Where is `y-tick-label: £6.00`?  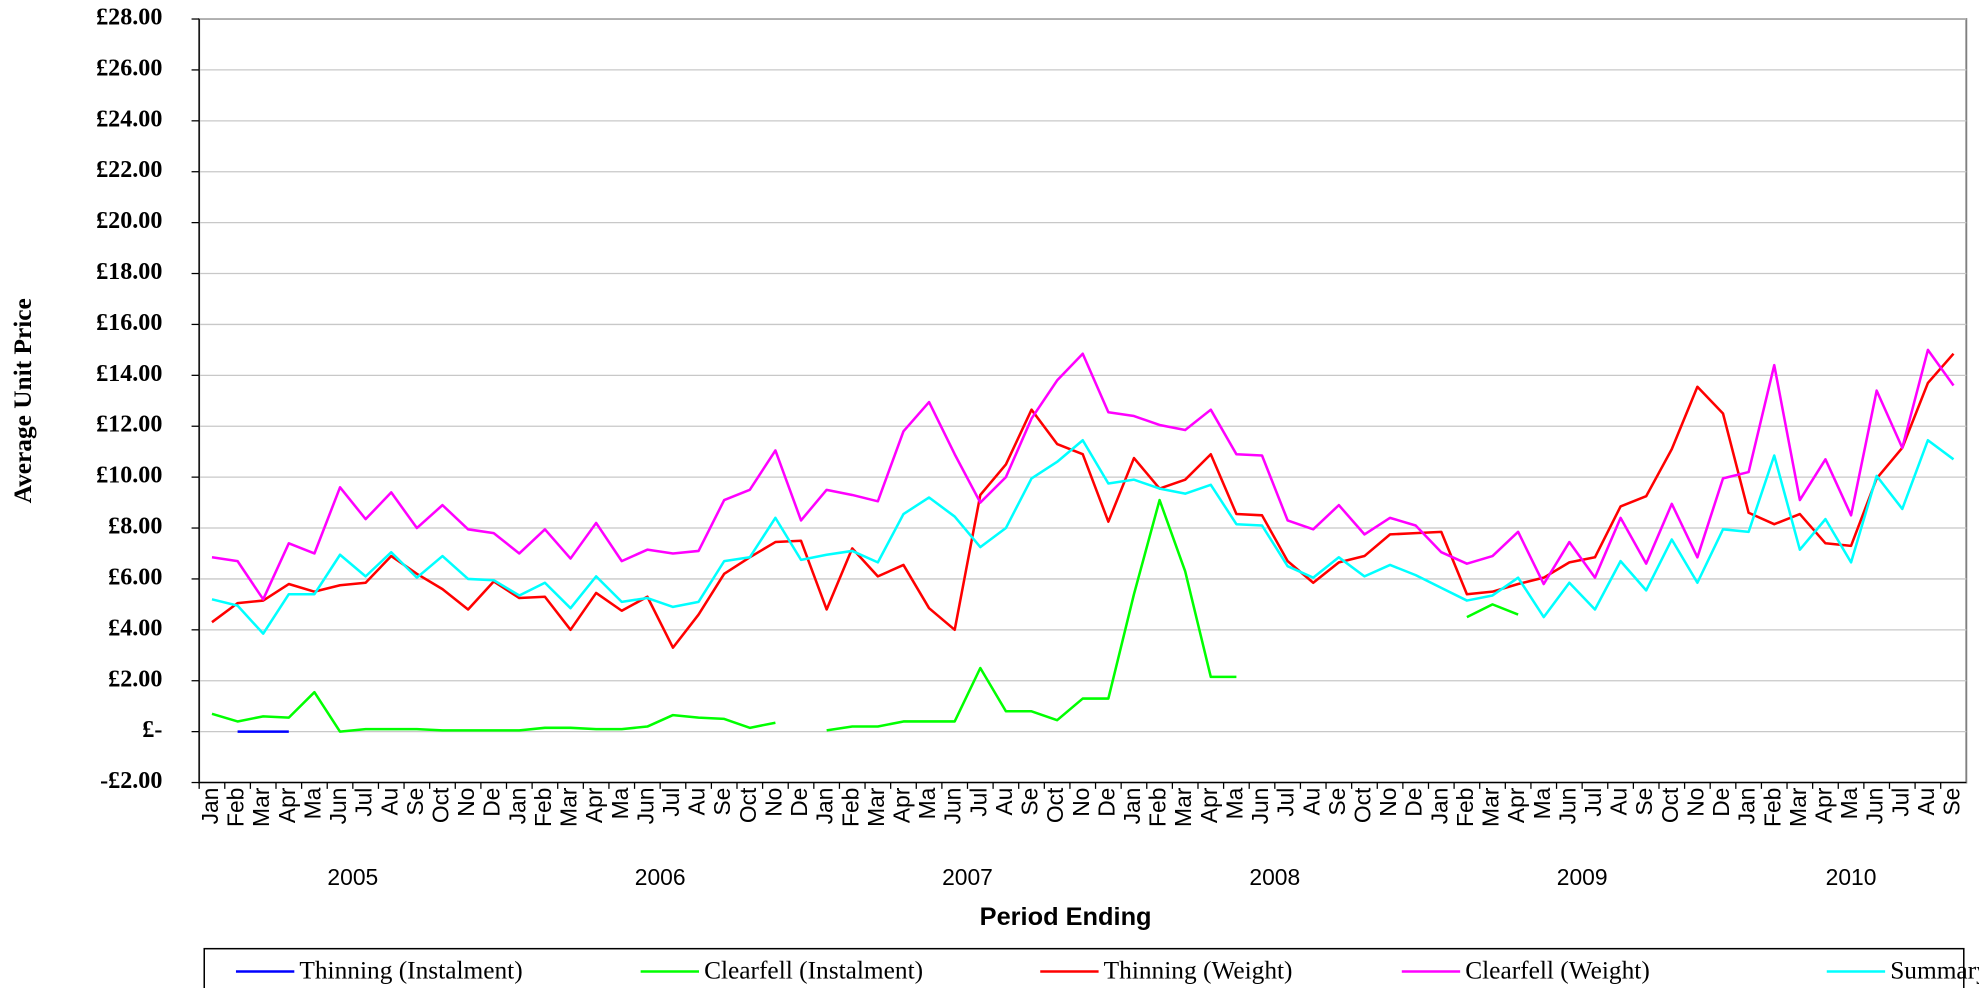
y-tick-label: £6.00 is located at coordinates (135, 577).